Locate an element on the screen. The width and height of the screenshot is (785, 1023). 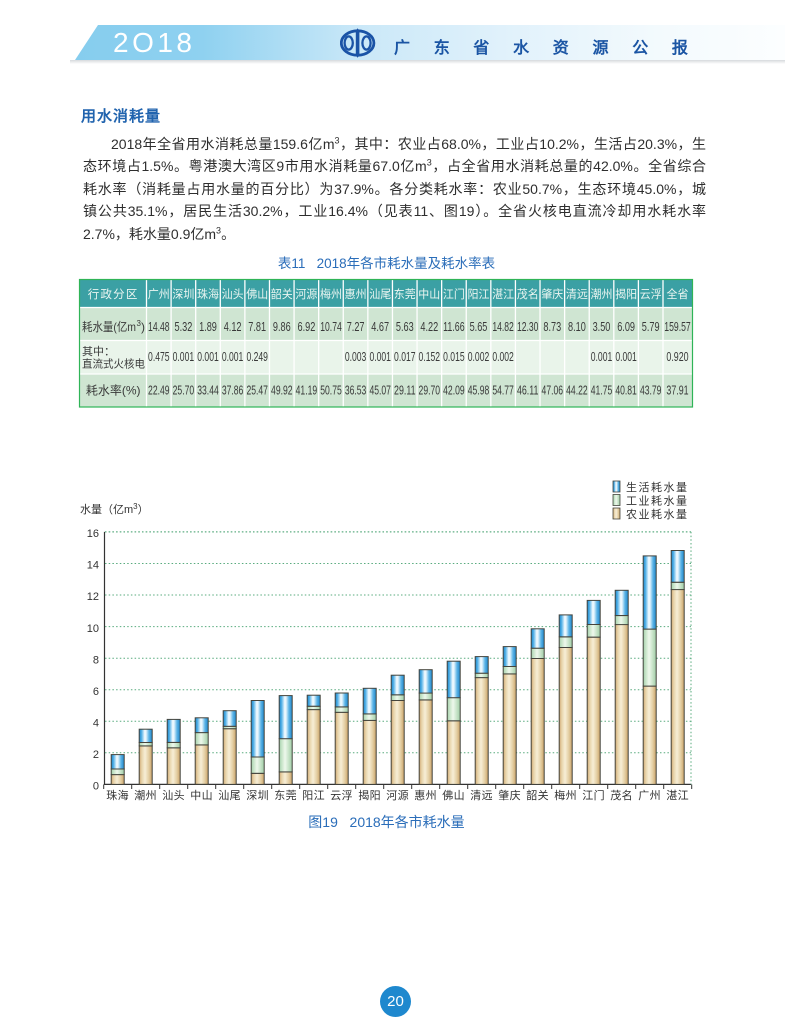
svg-text: 耗水率(%) is located at coordinates (113, 390).